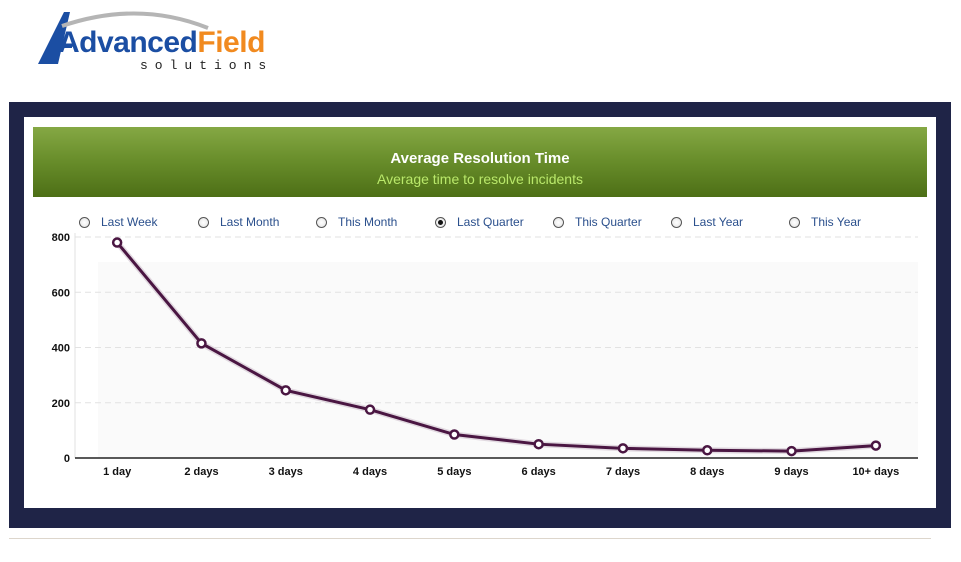  What do you see at coordinates (368, 222) in the screenshot?
I see `range-option-label: This Month` at bounding box center [368, 222].